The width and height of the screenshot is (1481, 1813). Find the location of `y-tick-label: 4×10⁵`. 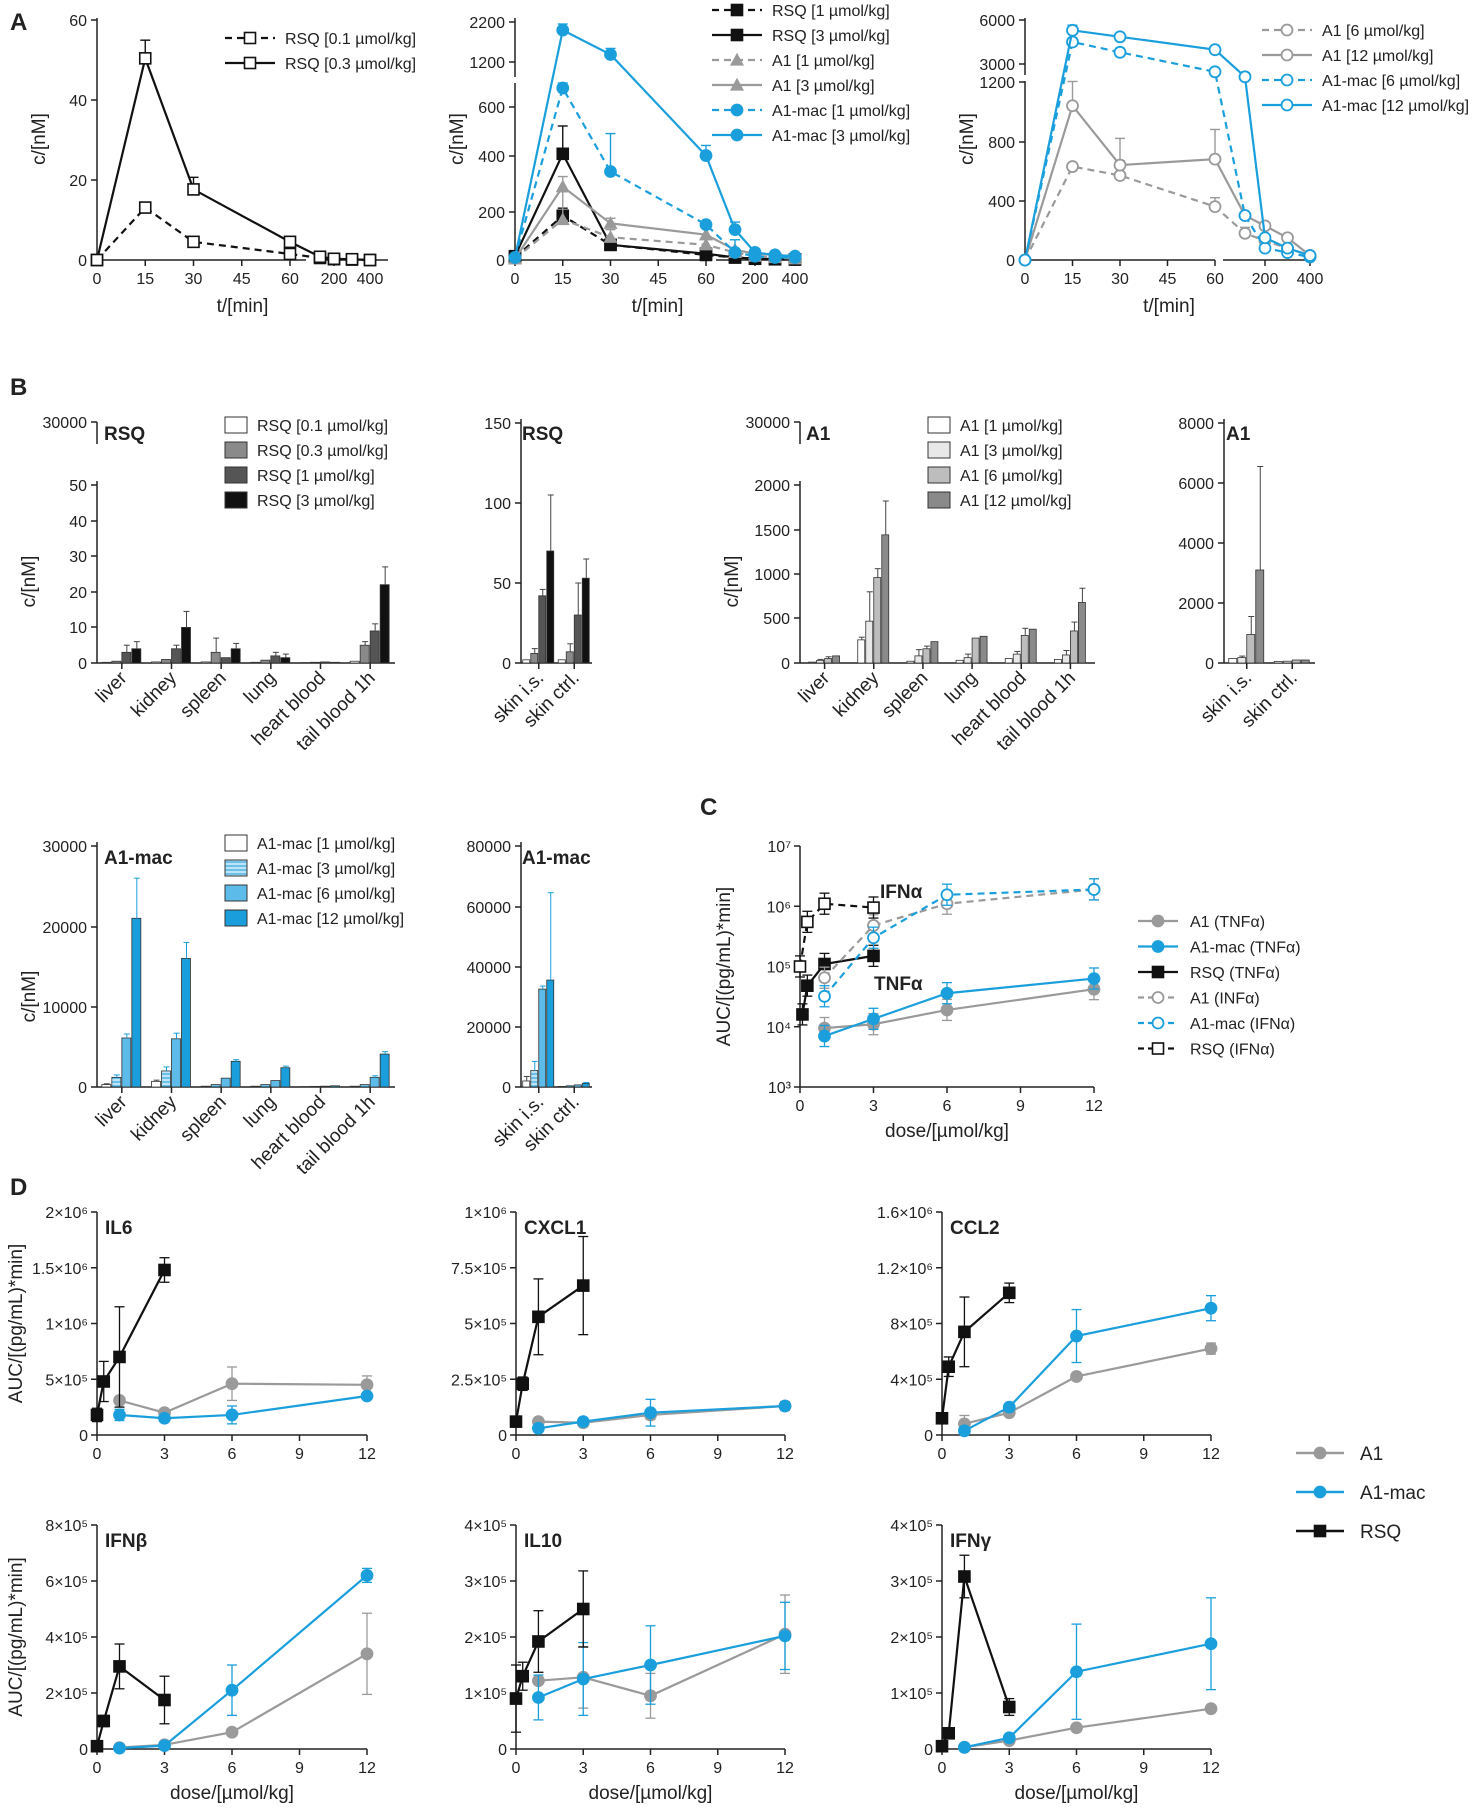

y-tick-label: 4×10⁵ is located at coordinates (485, 1526).